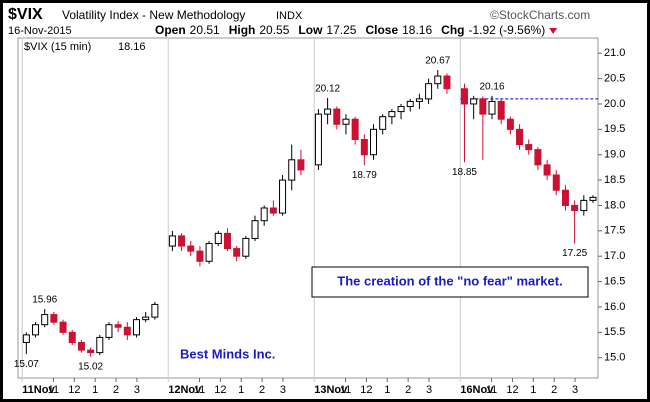 This screenshot has height=402, width=650. What do you see at coordinates (153, 15) in the screenshot?
I see `chart-subtitle: Volatility Index - New Methodology` at bounding box center [153, 15].